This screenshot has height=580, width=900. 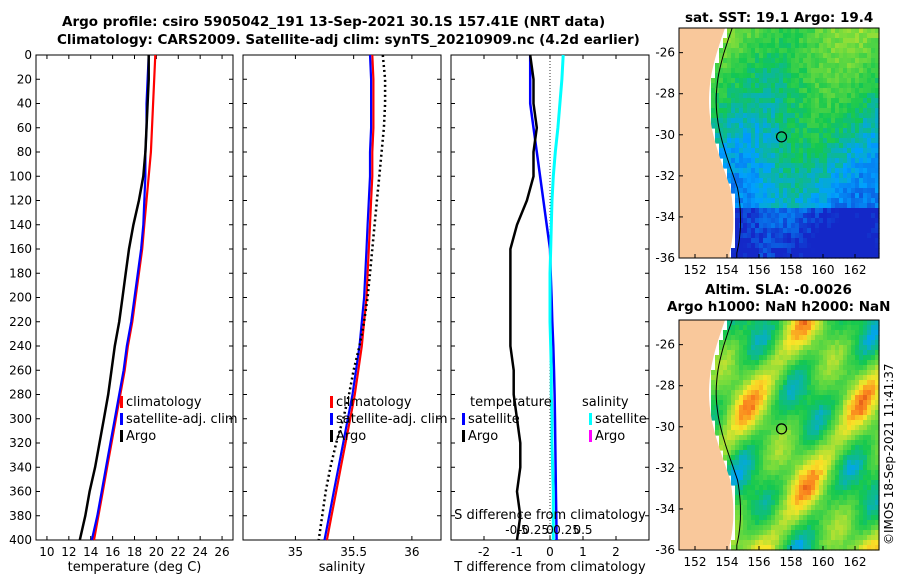 I want to click on sla_map-shelf-contour, so click(x=728, y=434).